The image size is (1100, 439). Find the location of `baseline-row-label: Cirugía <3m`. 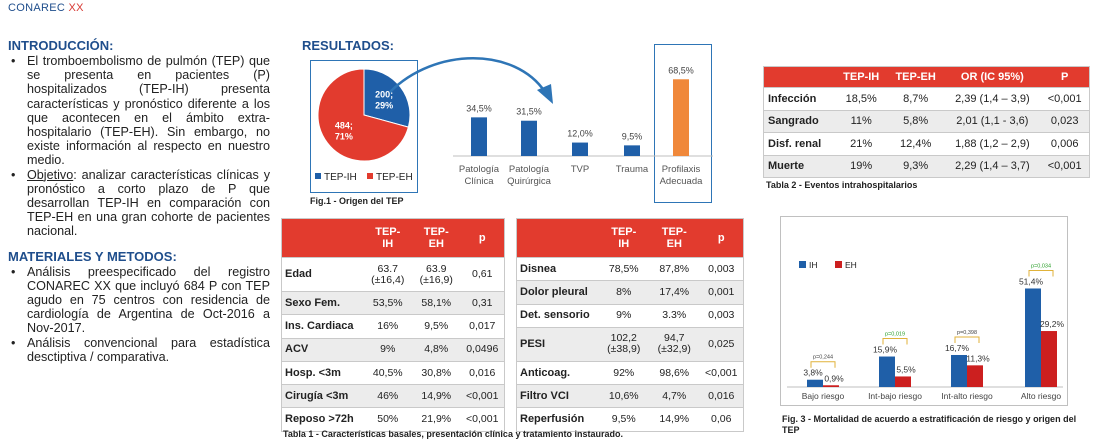

baseline-row-label: Cirugía <3m is located at coordinates (322, 396).